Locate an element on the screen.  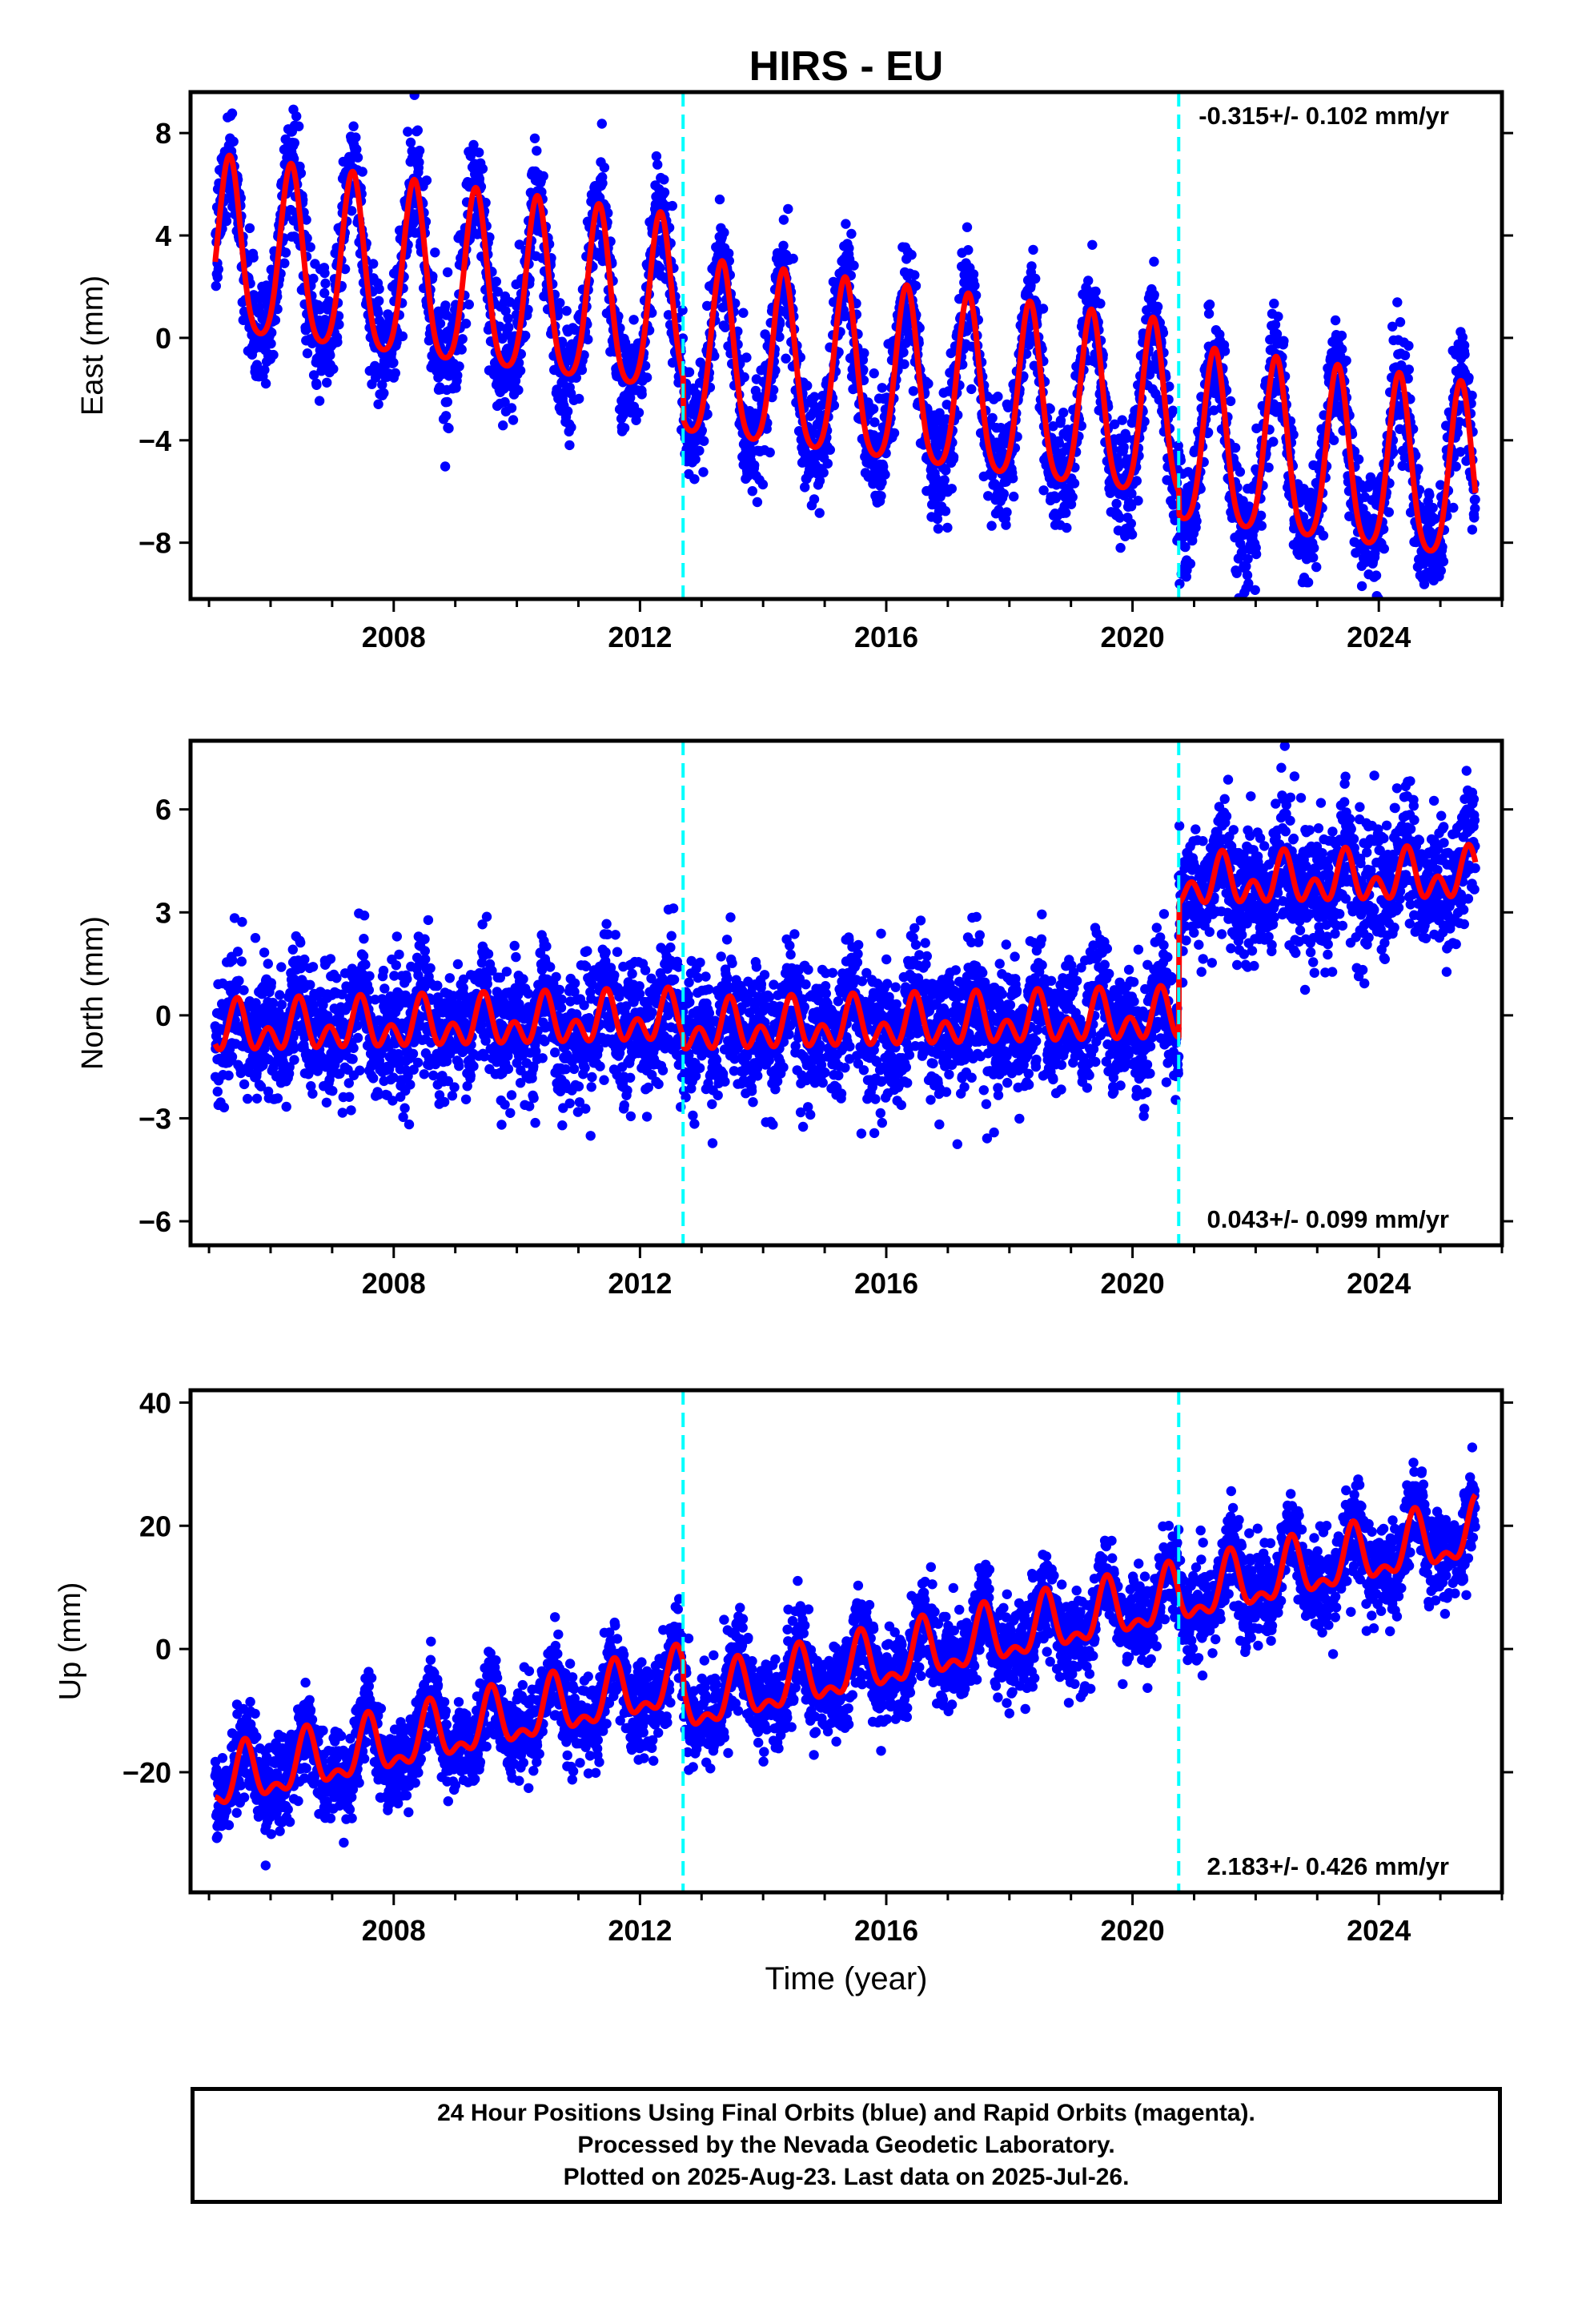
y-axis-label: East (mm) is located at coordinates (93, 345).